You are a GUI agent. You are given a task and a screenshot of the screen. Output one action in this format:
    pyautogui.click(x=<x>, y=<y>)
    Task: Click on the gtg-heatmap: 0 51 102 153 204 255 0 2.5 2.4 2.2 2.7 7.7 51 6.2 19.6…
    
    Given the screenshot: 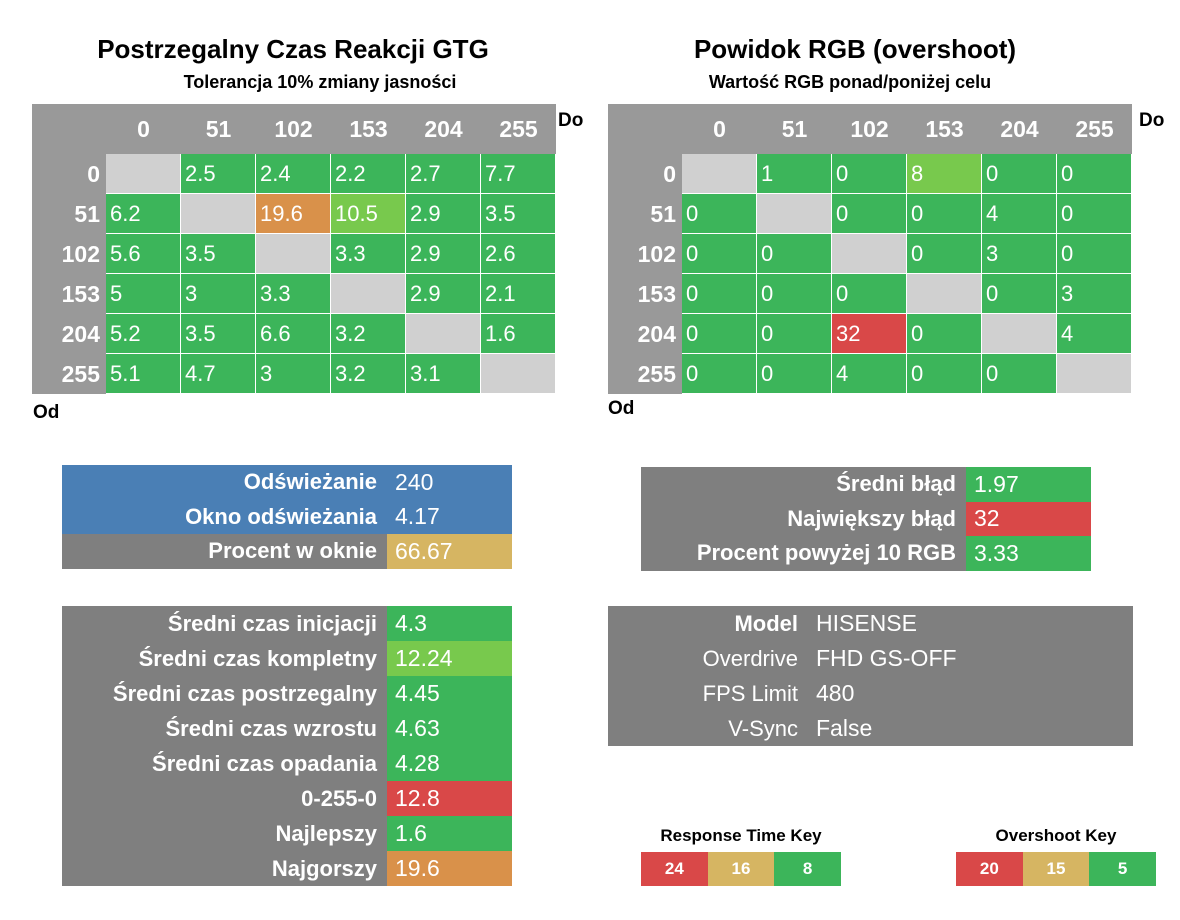 What is the action you would take?
    pyautogui.click(x=294, y=249)
    